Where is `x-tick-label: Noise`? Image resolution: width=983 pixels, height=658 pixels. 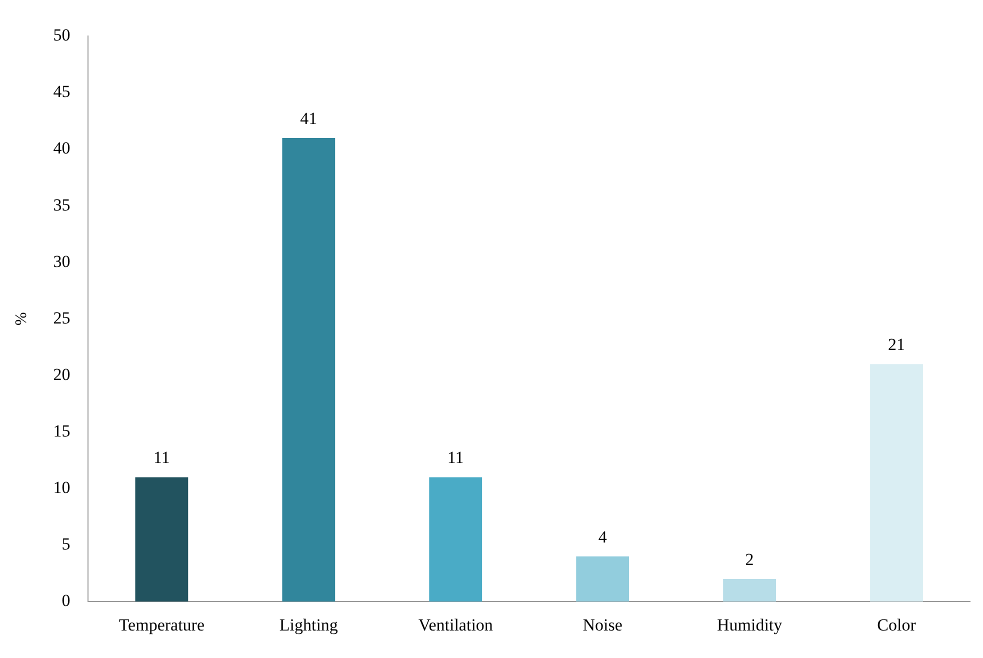
x-tick-label: Noise is located at coordinates (602, 624).